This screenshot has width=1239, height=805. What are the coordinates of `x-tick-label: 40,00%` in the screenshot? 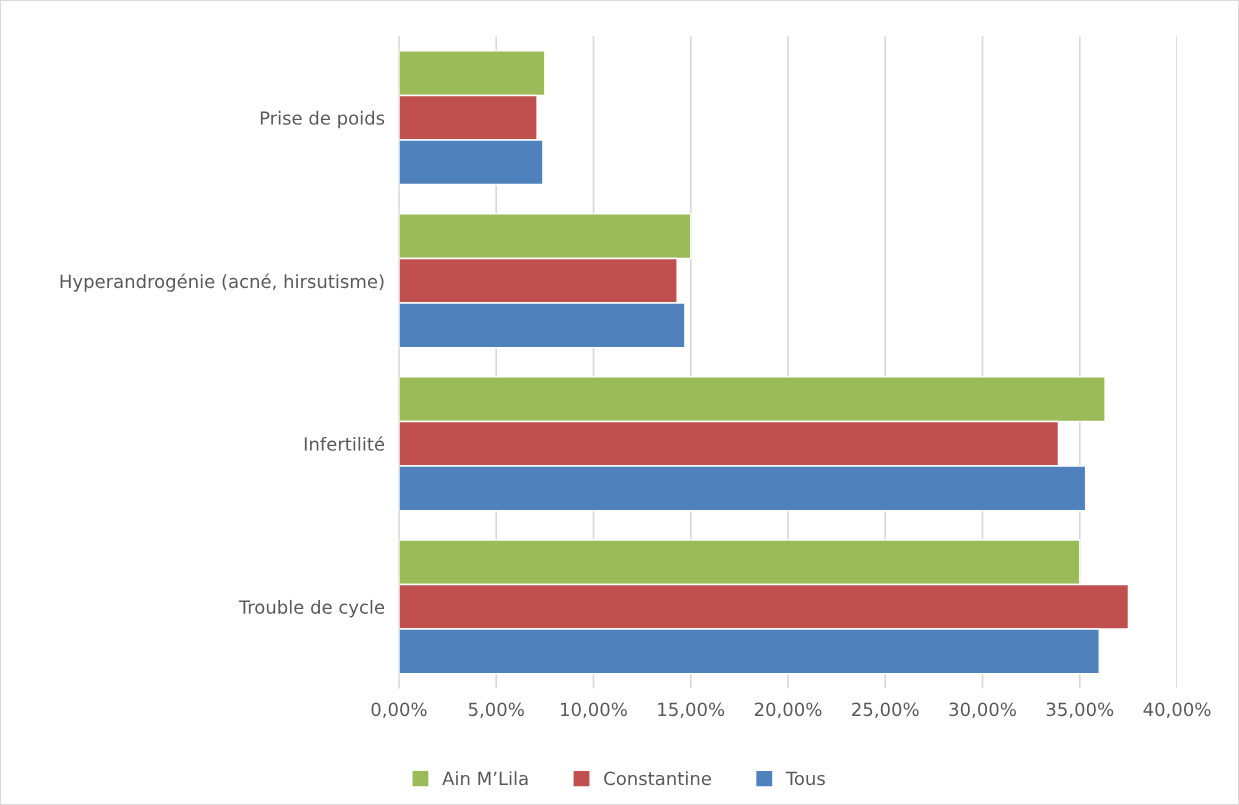 It's located at (1177, 710).